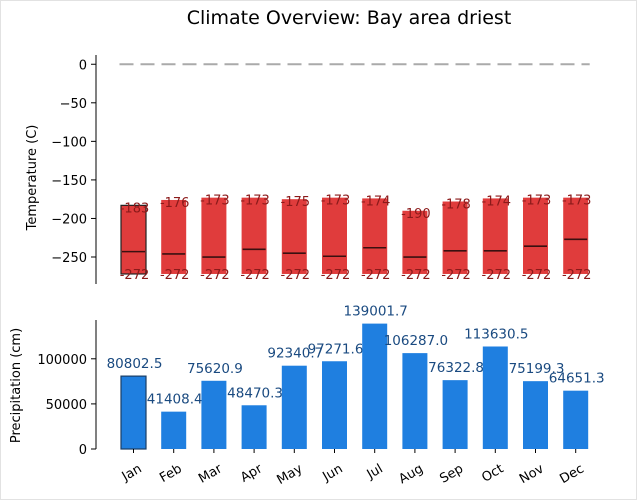 The height and width of the screenshot is (500, 637). What do you see at coordinates (375, 471) in the screenshot?
I see `x-tick-label: Jul` at bounding box center [375, 471].